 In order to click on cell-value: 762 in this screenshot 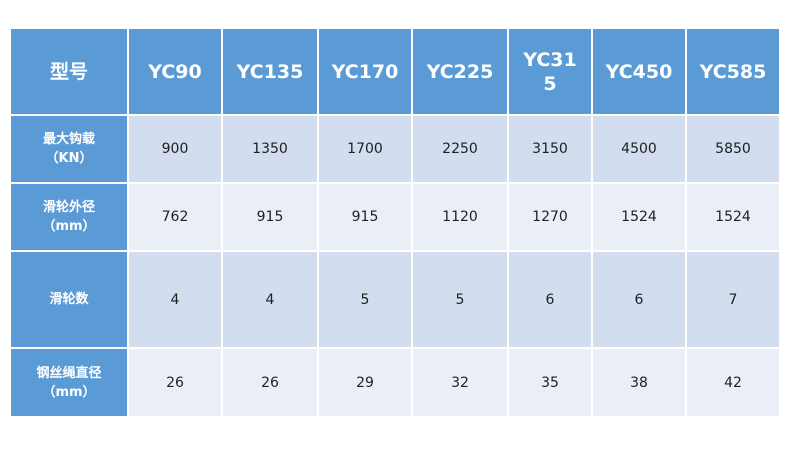, I will do `click(175, 217)`.